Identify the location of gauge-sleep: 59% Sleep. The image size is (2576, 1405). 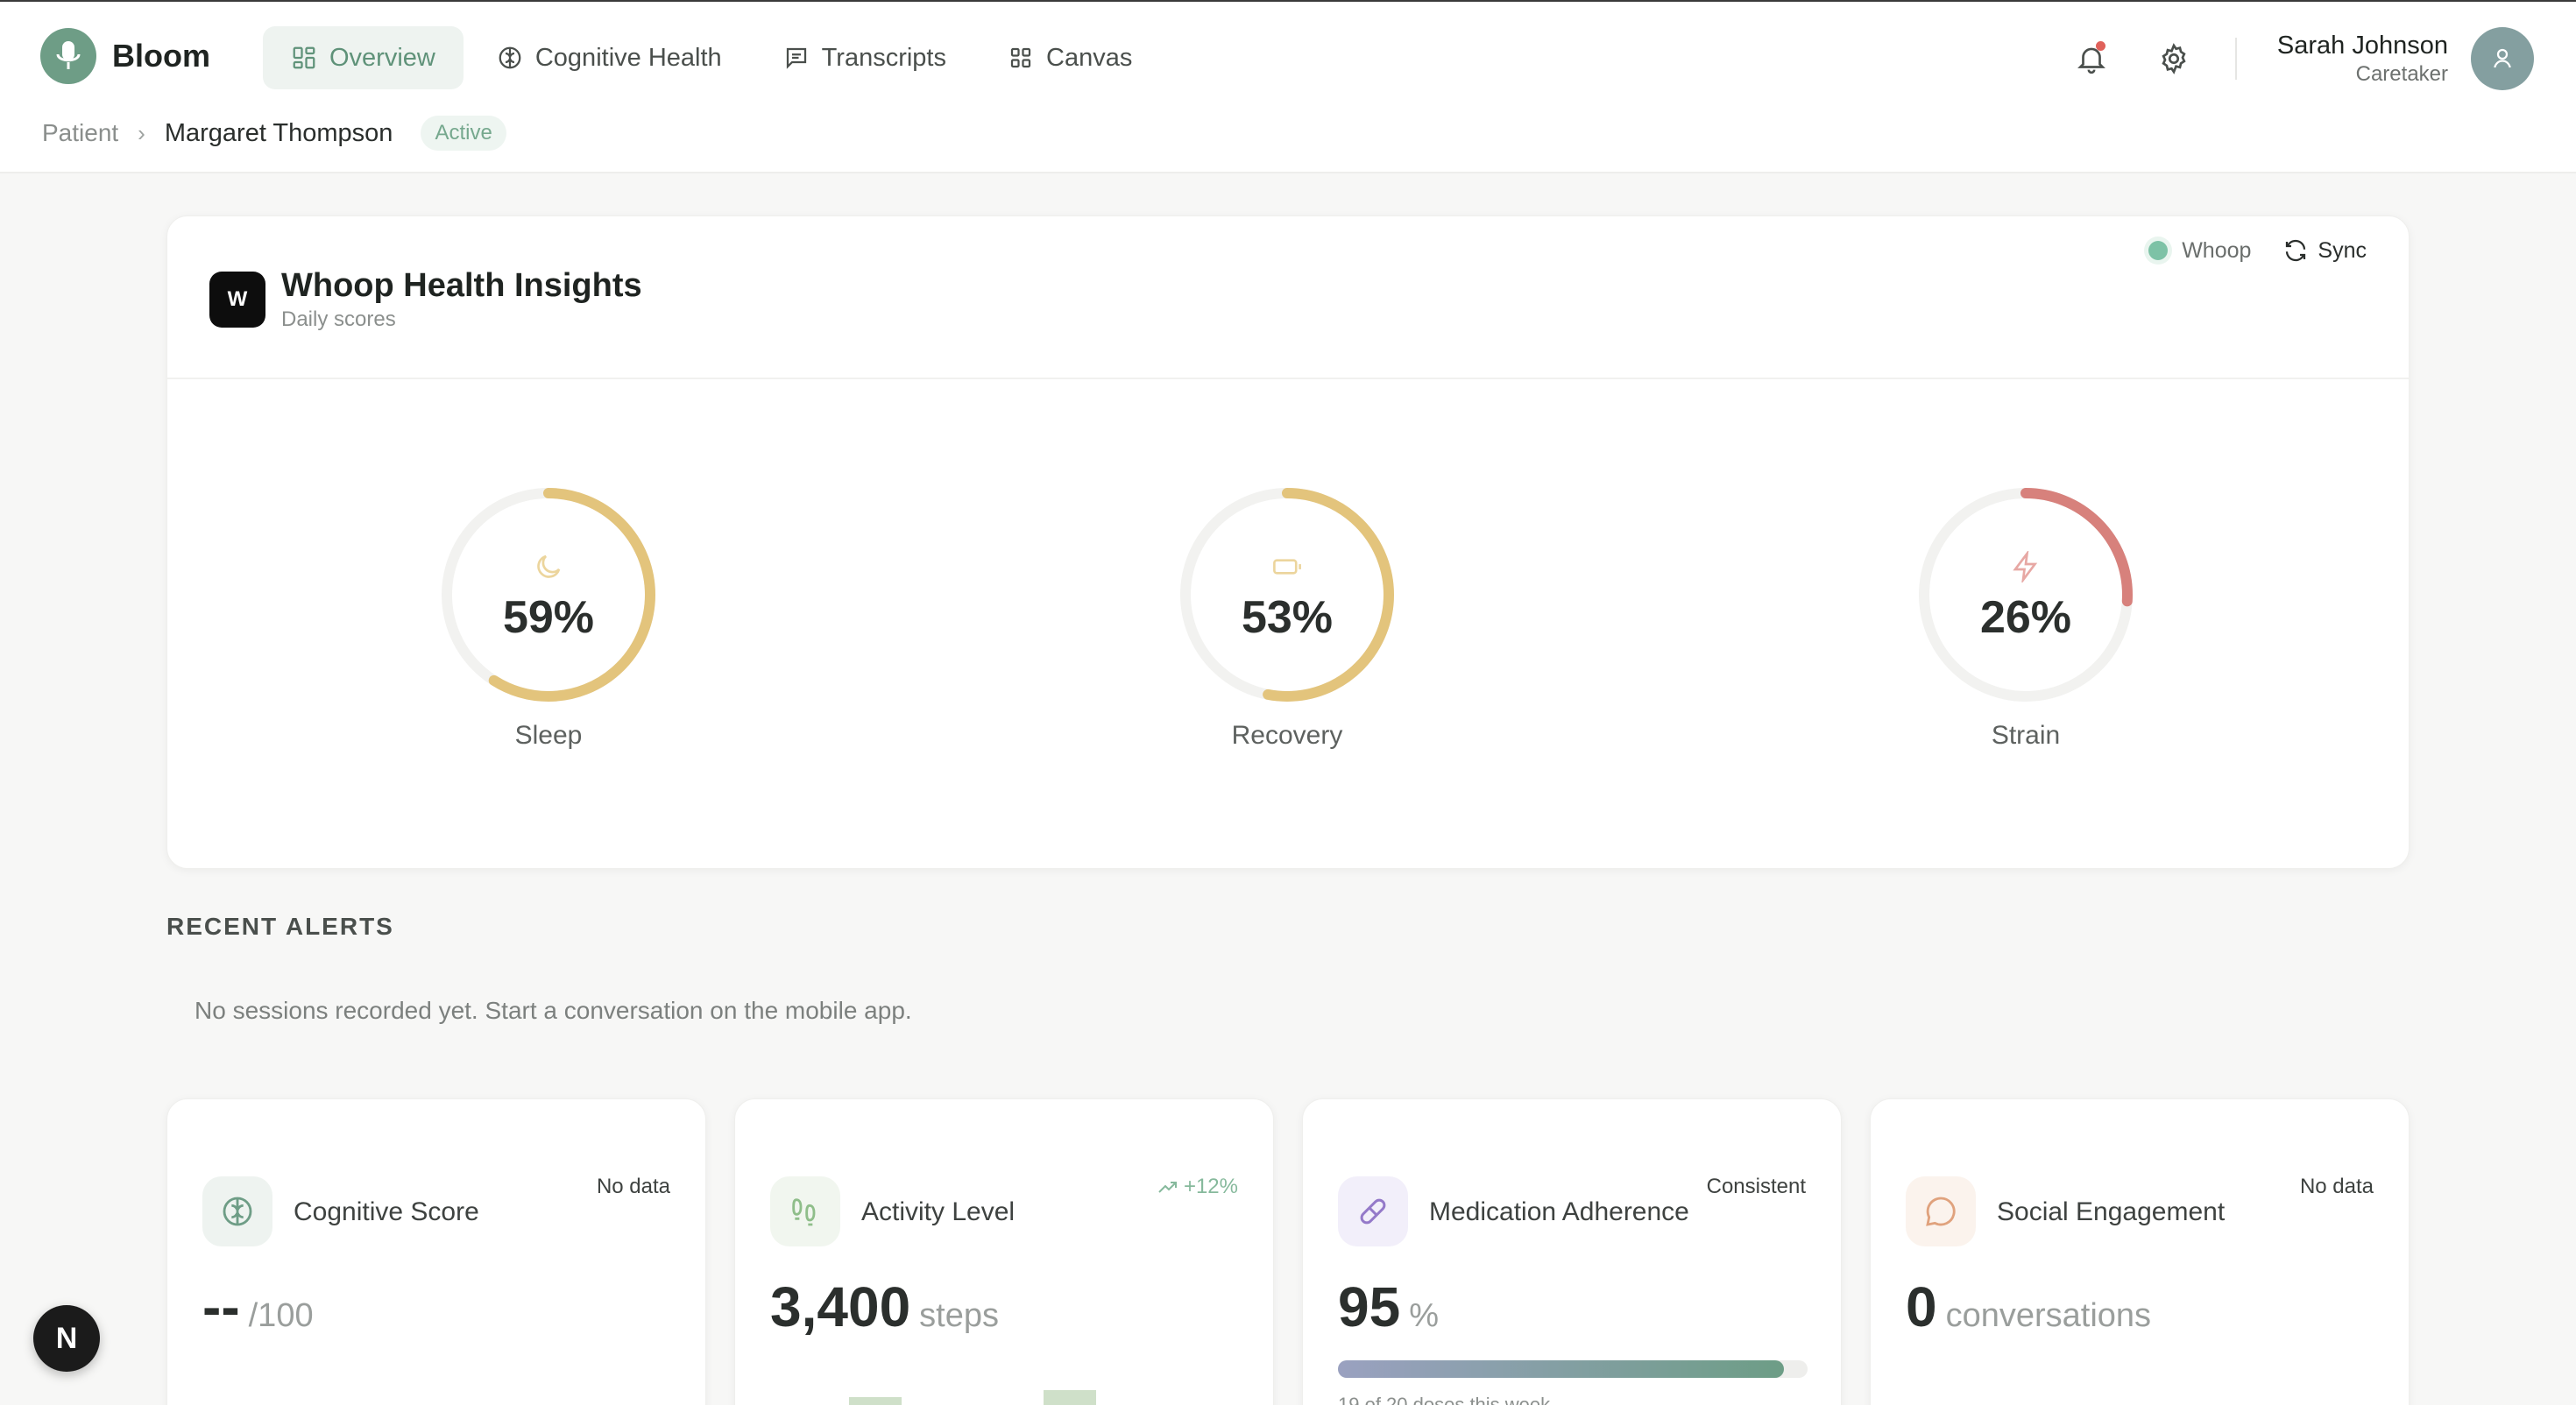
(555, 619).